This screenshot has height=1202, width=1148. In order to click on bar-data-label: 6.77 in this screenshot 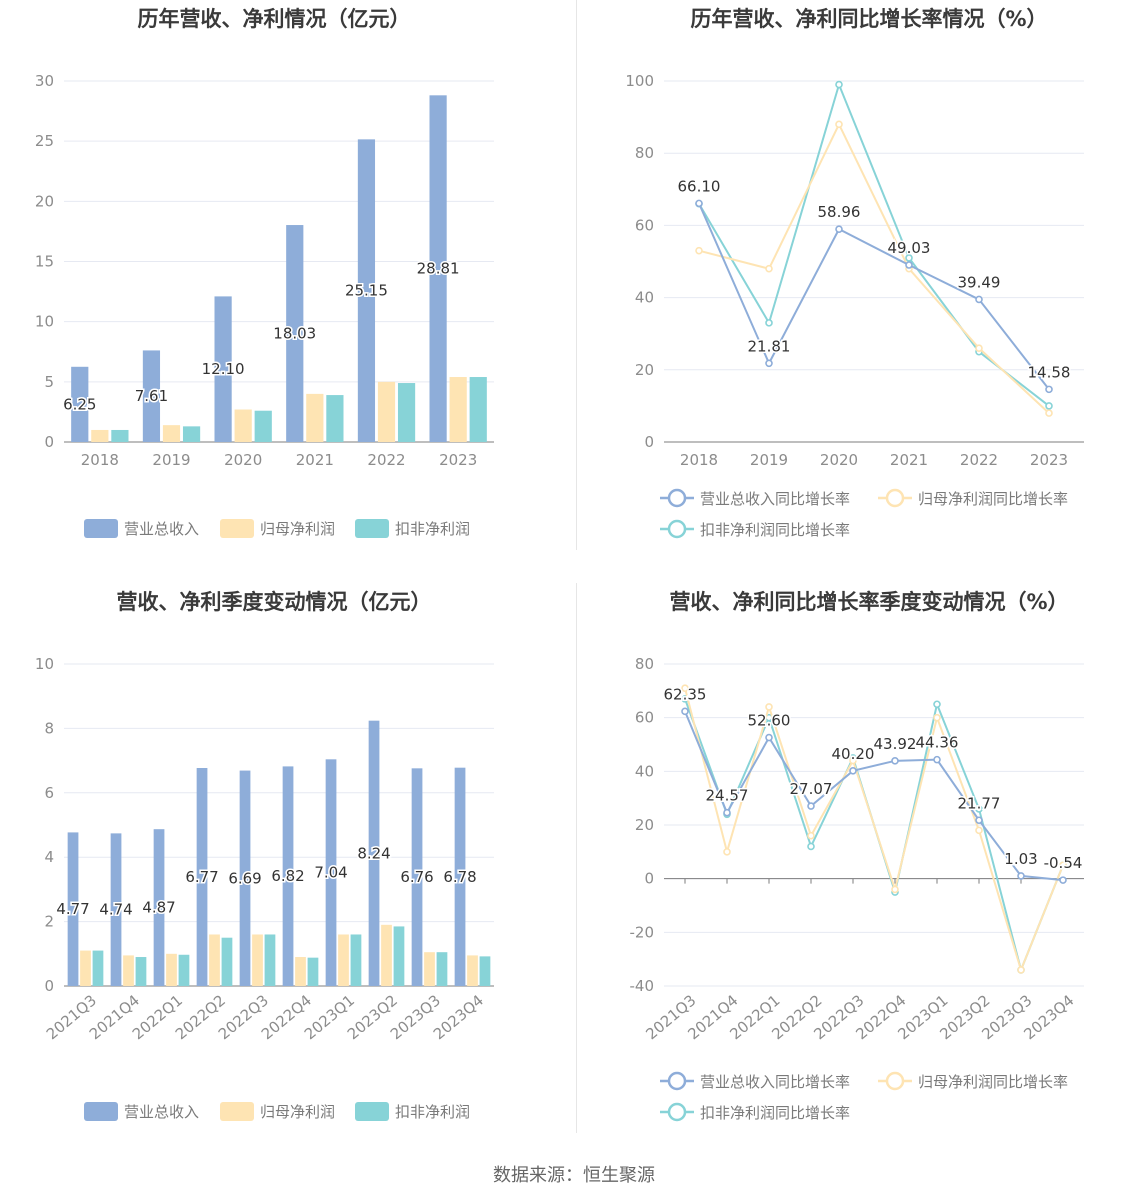, I will do `click(201, 877)`.